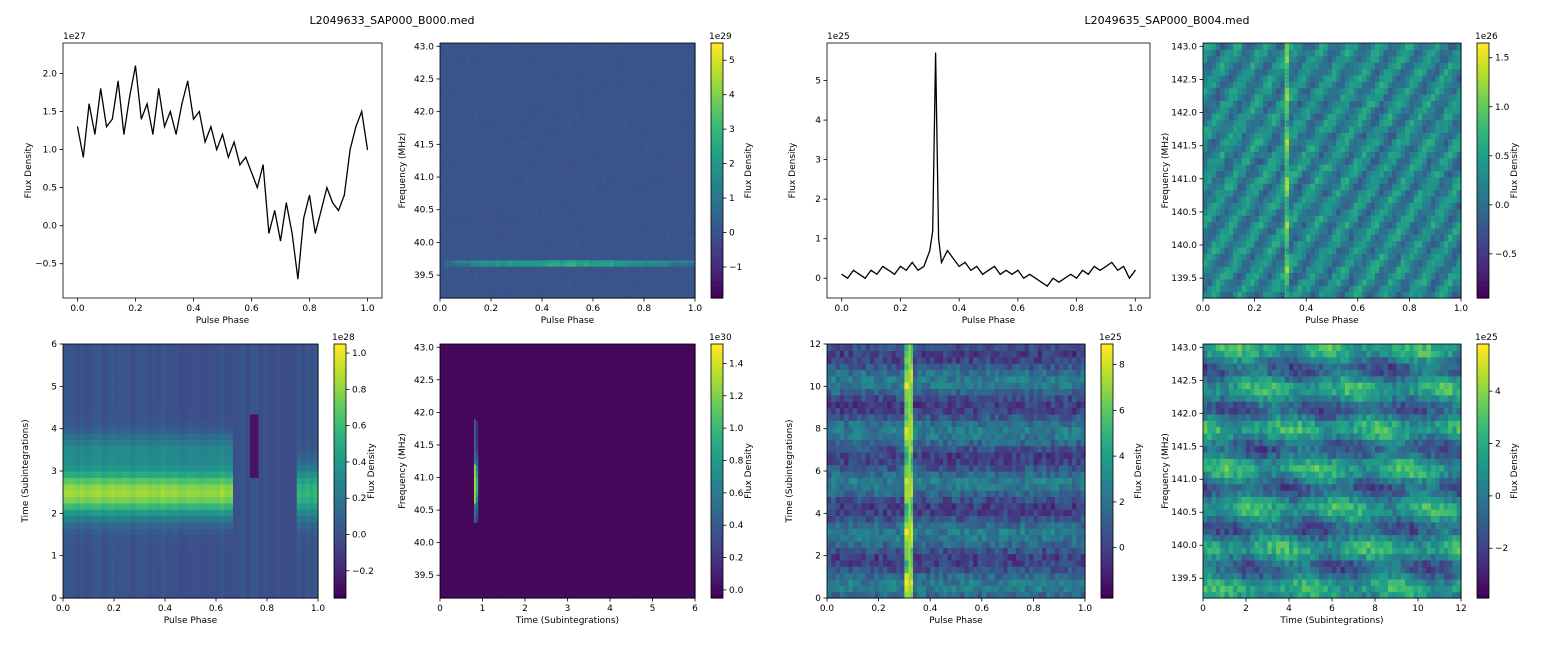 Image resolution: width=1543 pixels, height=651 pixels. What do you see at coordinates (193, 309) in the screenshot?
I see `x-tick-label: 0.4` at bounding box center [193, 309].